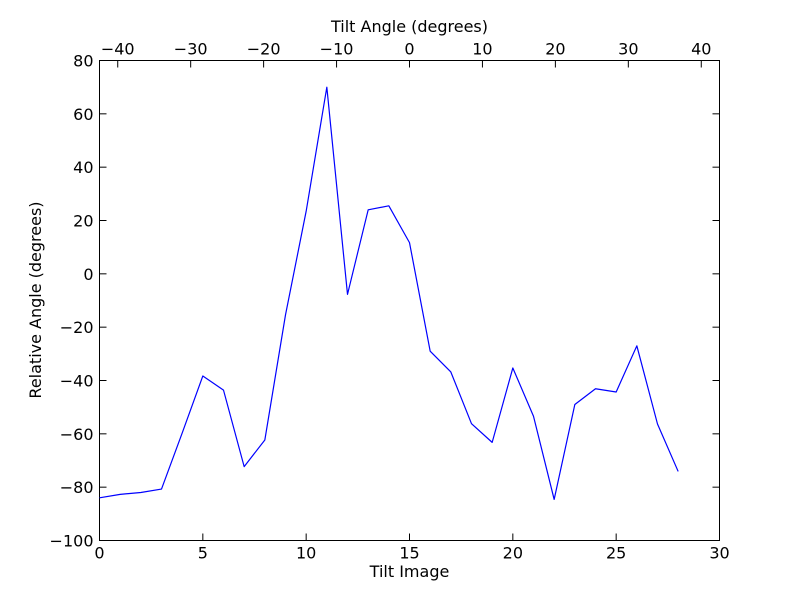  I want to click on x-axis-title: Tilt Image, so click(409, 571).